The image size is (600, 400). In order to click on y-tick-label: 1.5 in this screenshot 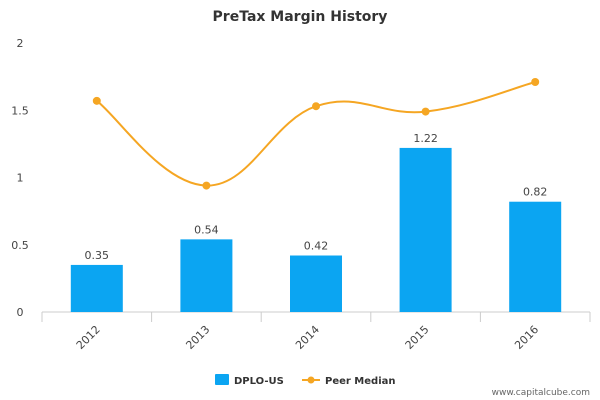, I will do `click(20, 110)`.